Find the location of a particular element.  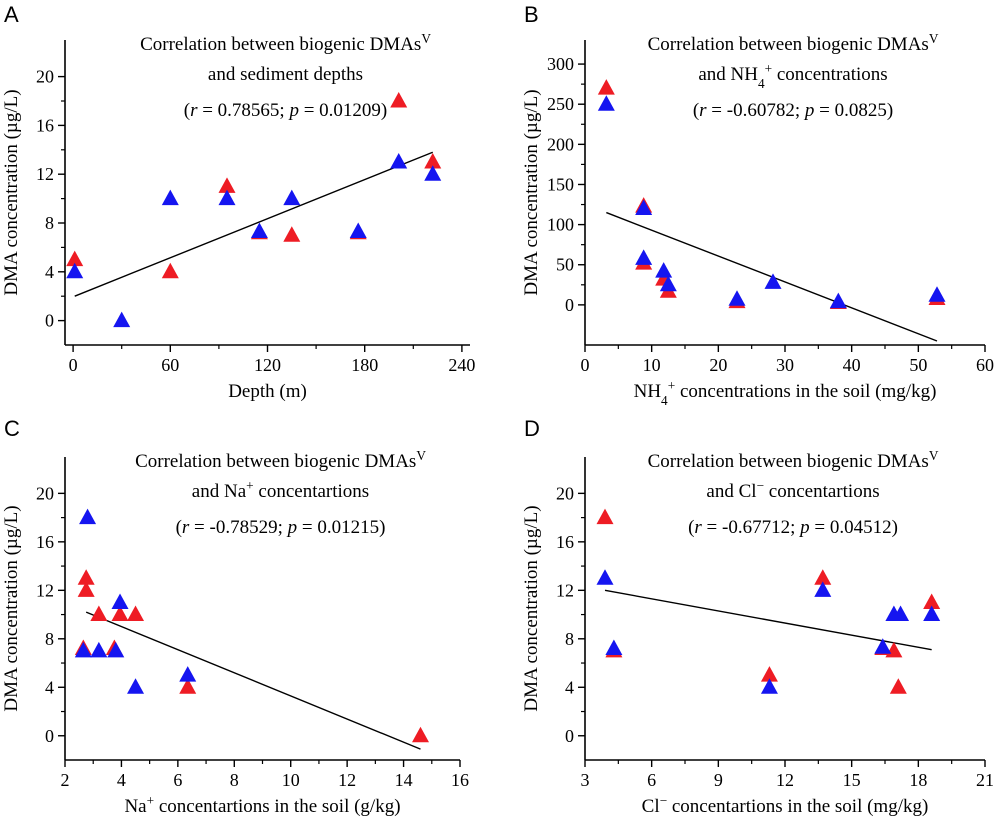

x-tick-label: 9 is located at coordinates (718, 780).